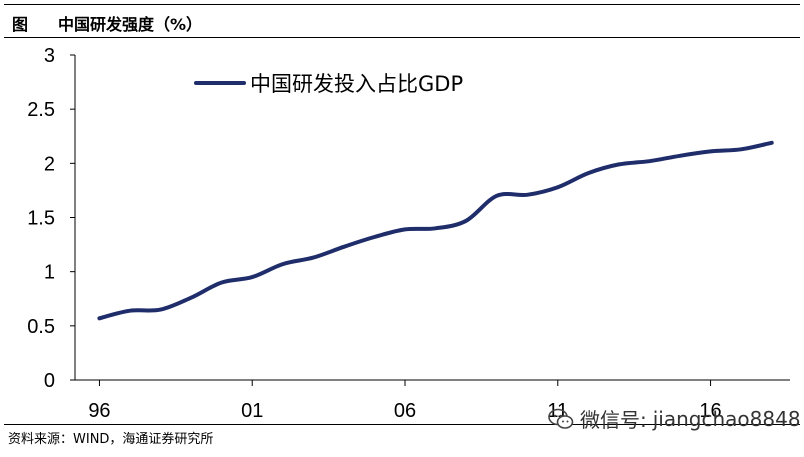 Image resolution: width=804 pixels, height=457 pixels. I want to click on chart-legend: 中国研发投入占比GDP, so click(328, 84).